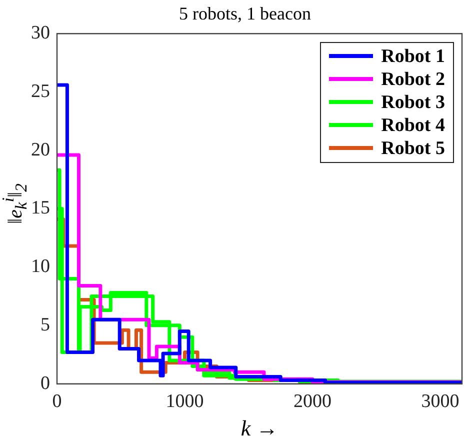 The width and height of the screenshot is (466, 443). Describe the element at coordinates (413, 79) in the screenshot. I see `legend-label: Robot 2` at that location.